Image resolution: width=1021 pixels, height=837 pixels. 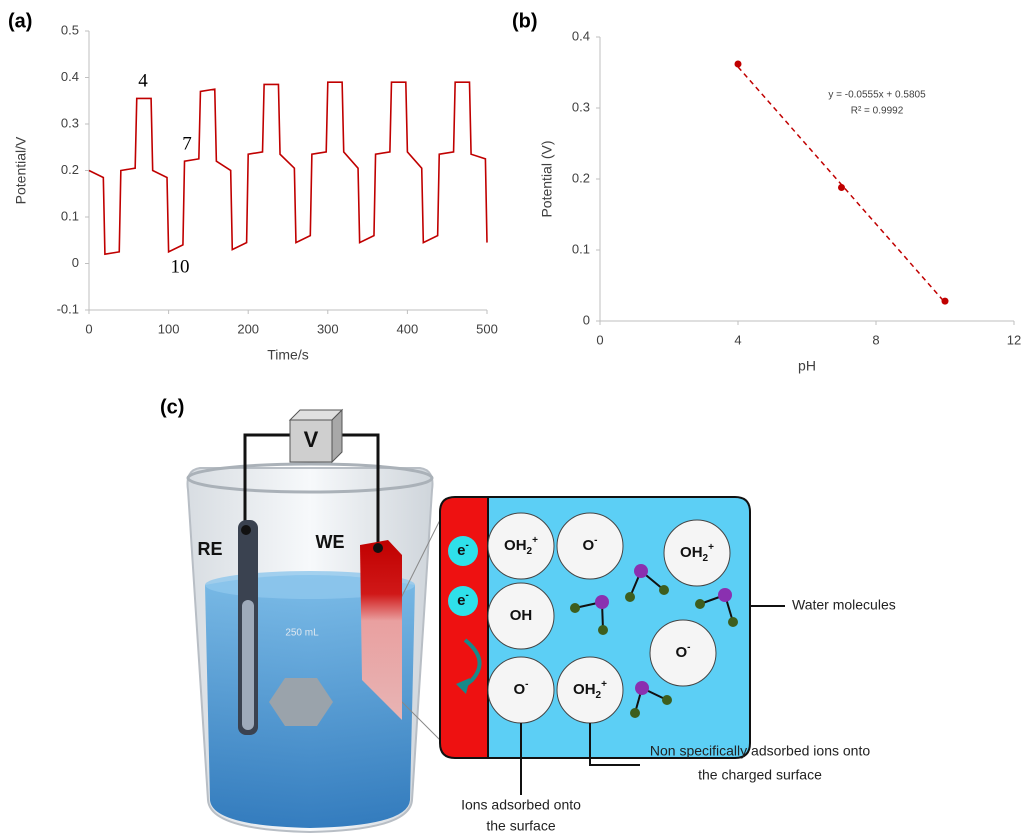 I want to click on annotation: 7, so click(x=187, y=143).